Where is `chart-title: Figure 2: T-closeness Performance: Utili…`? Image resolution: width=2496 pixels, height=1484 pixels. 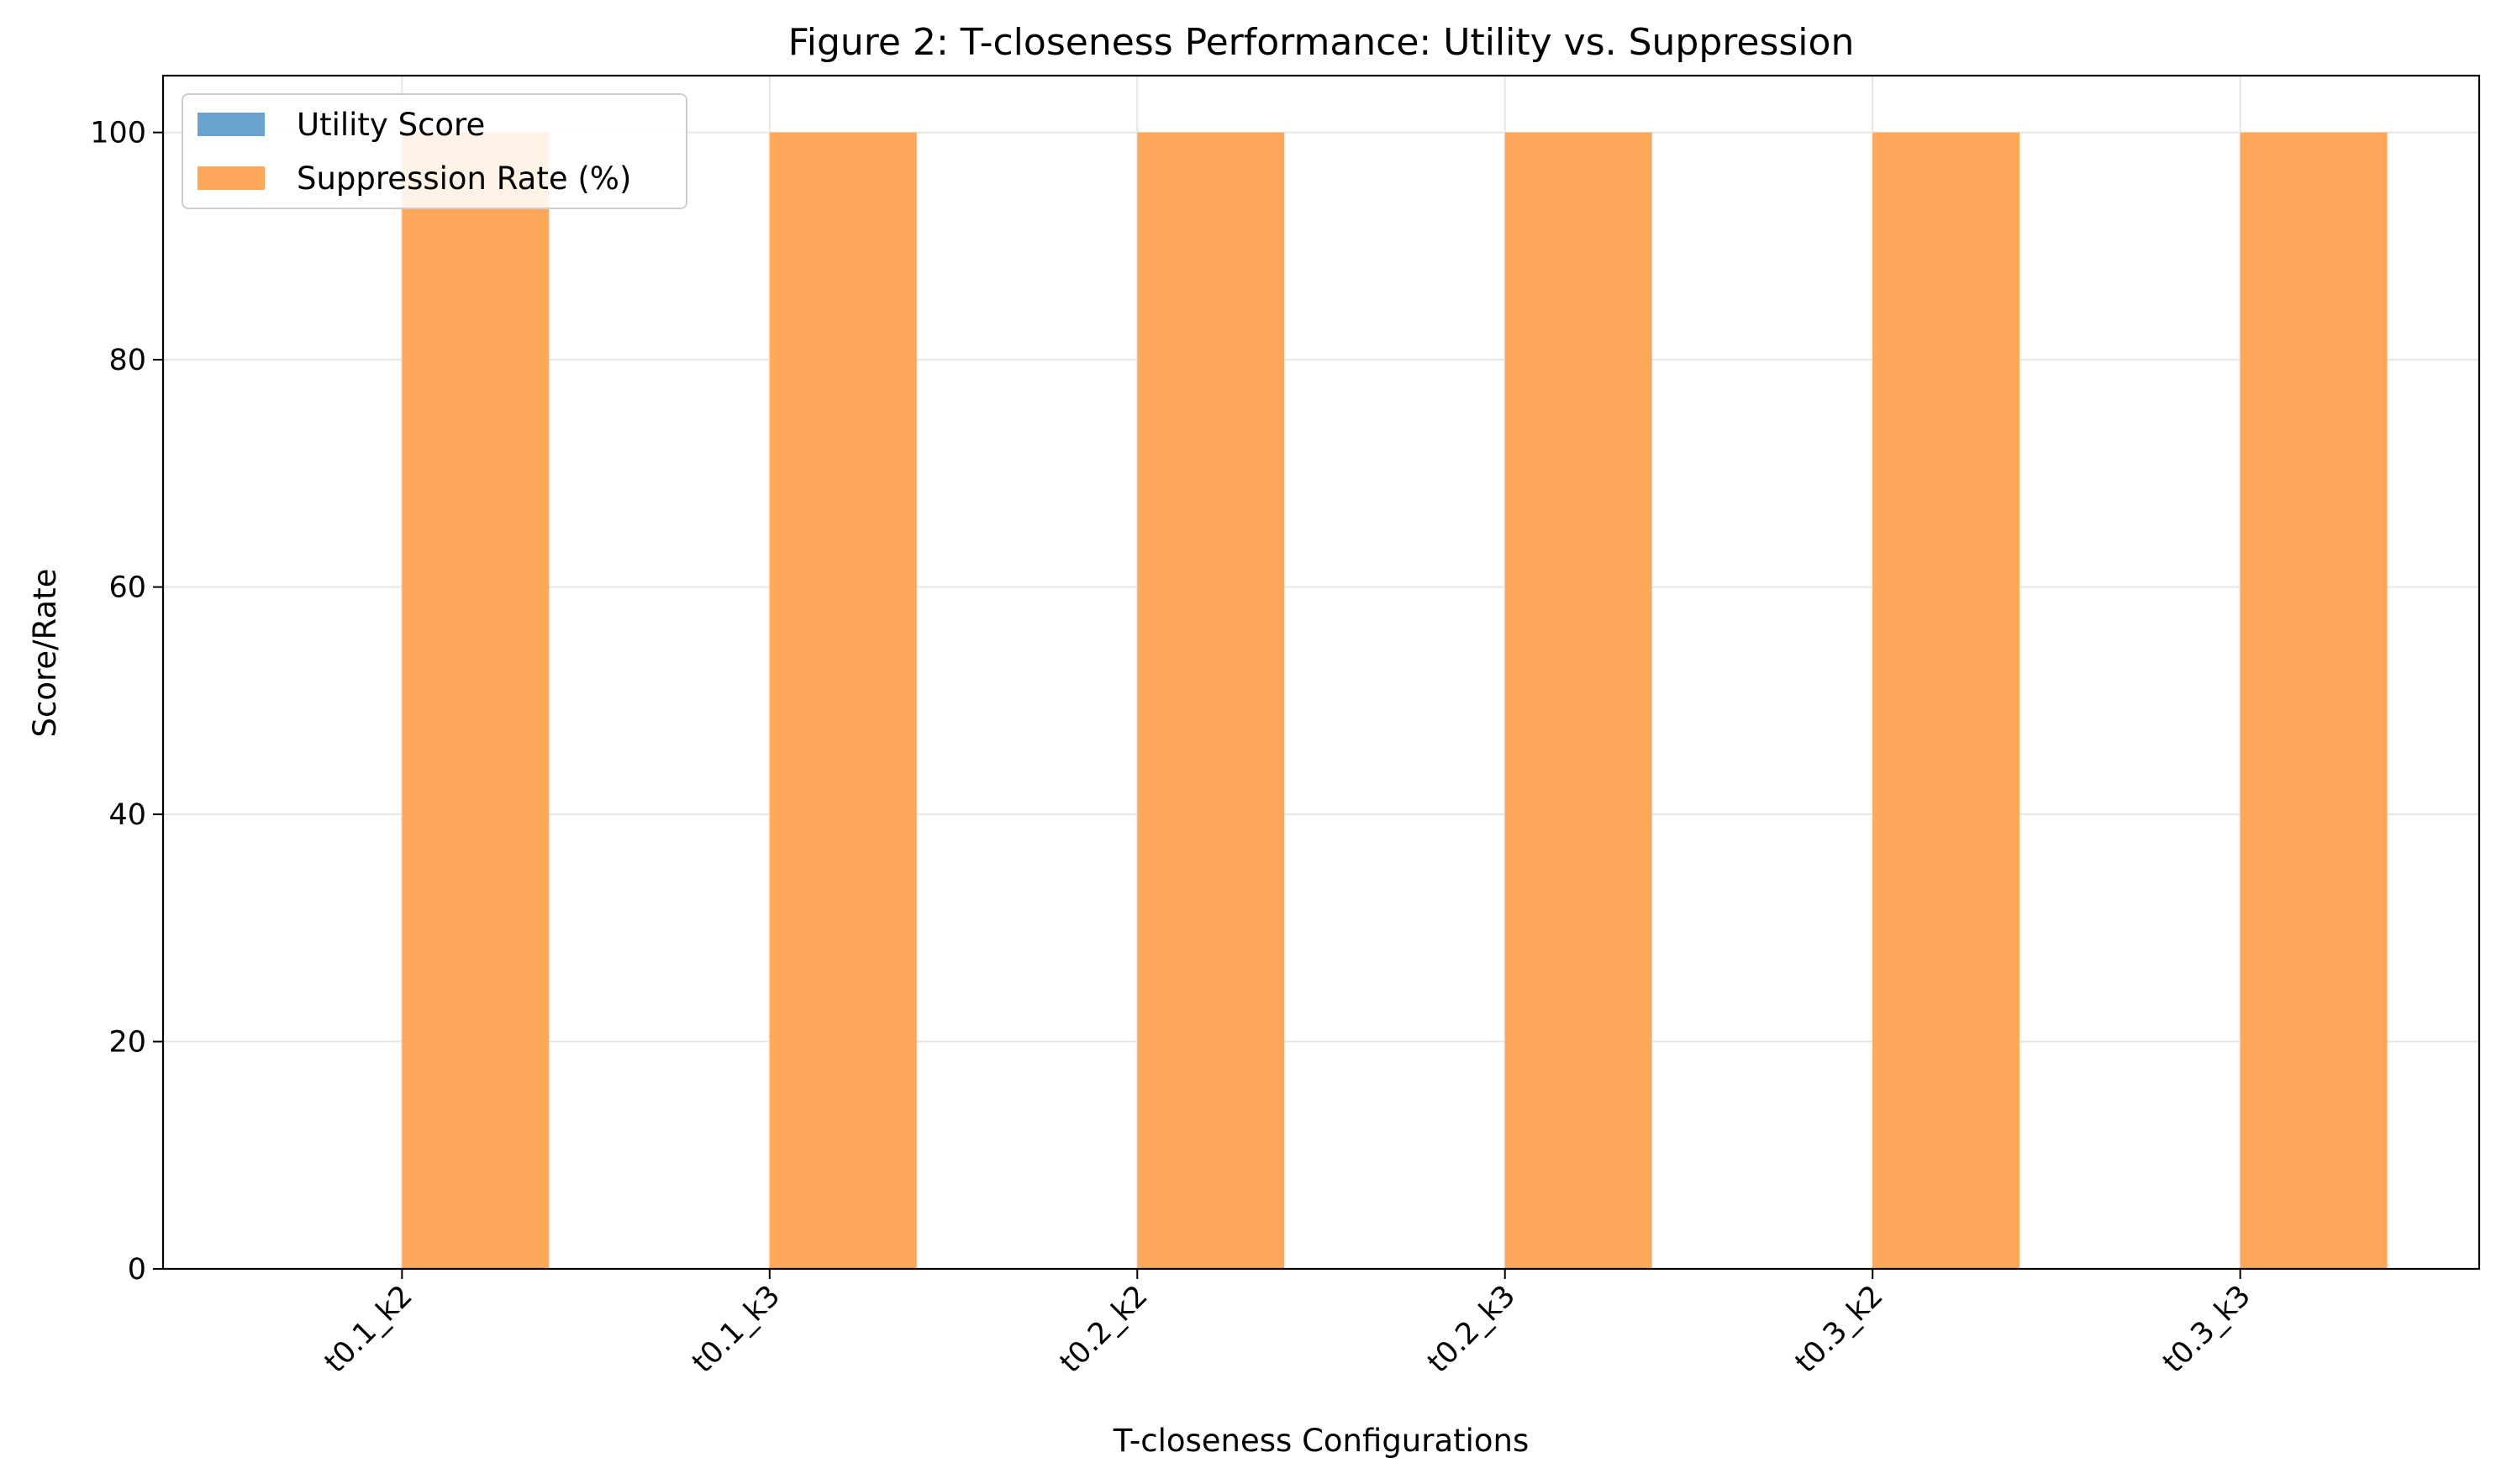 chart-title: Figure 2: T-closeness Performance: Utili… is located at coordinates (1321, 42).